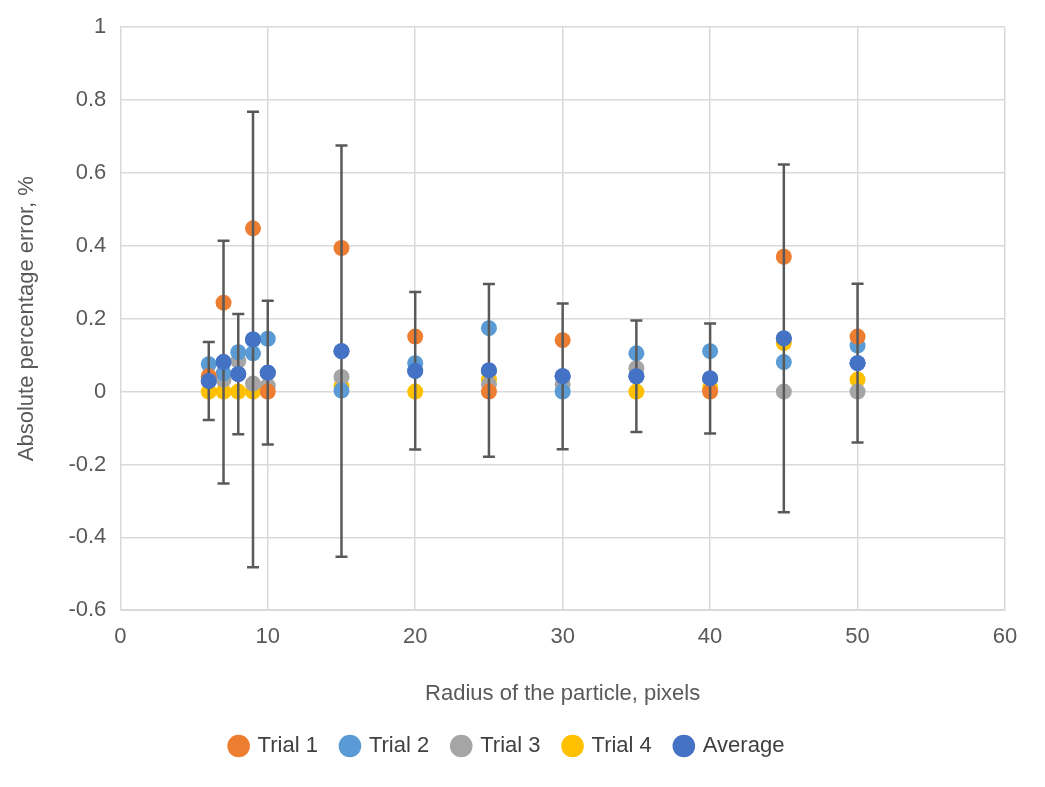  I want to click on x-axis-title: Radius of the particle, pixels, so click(563, 692).